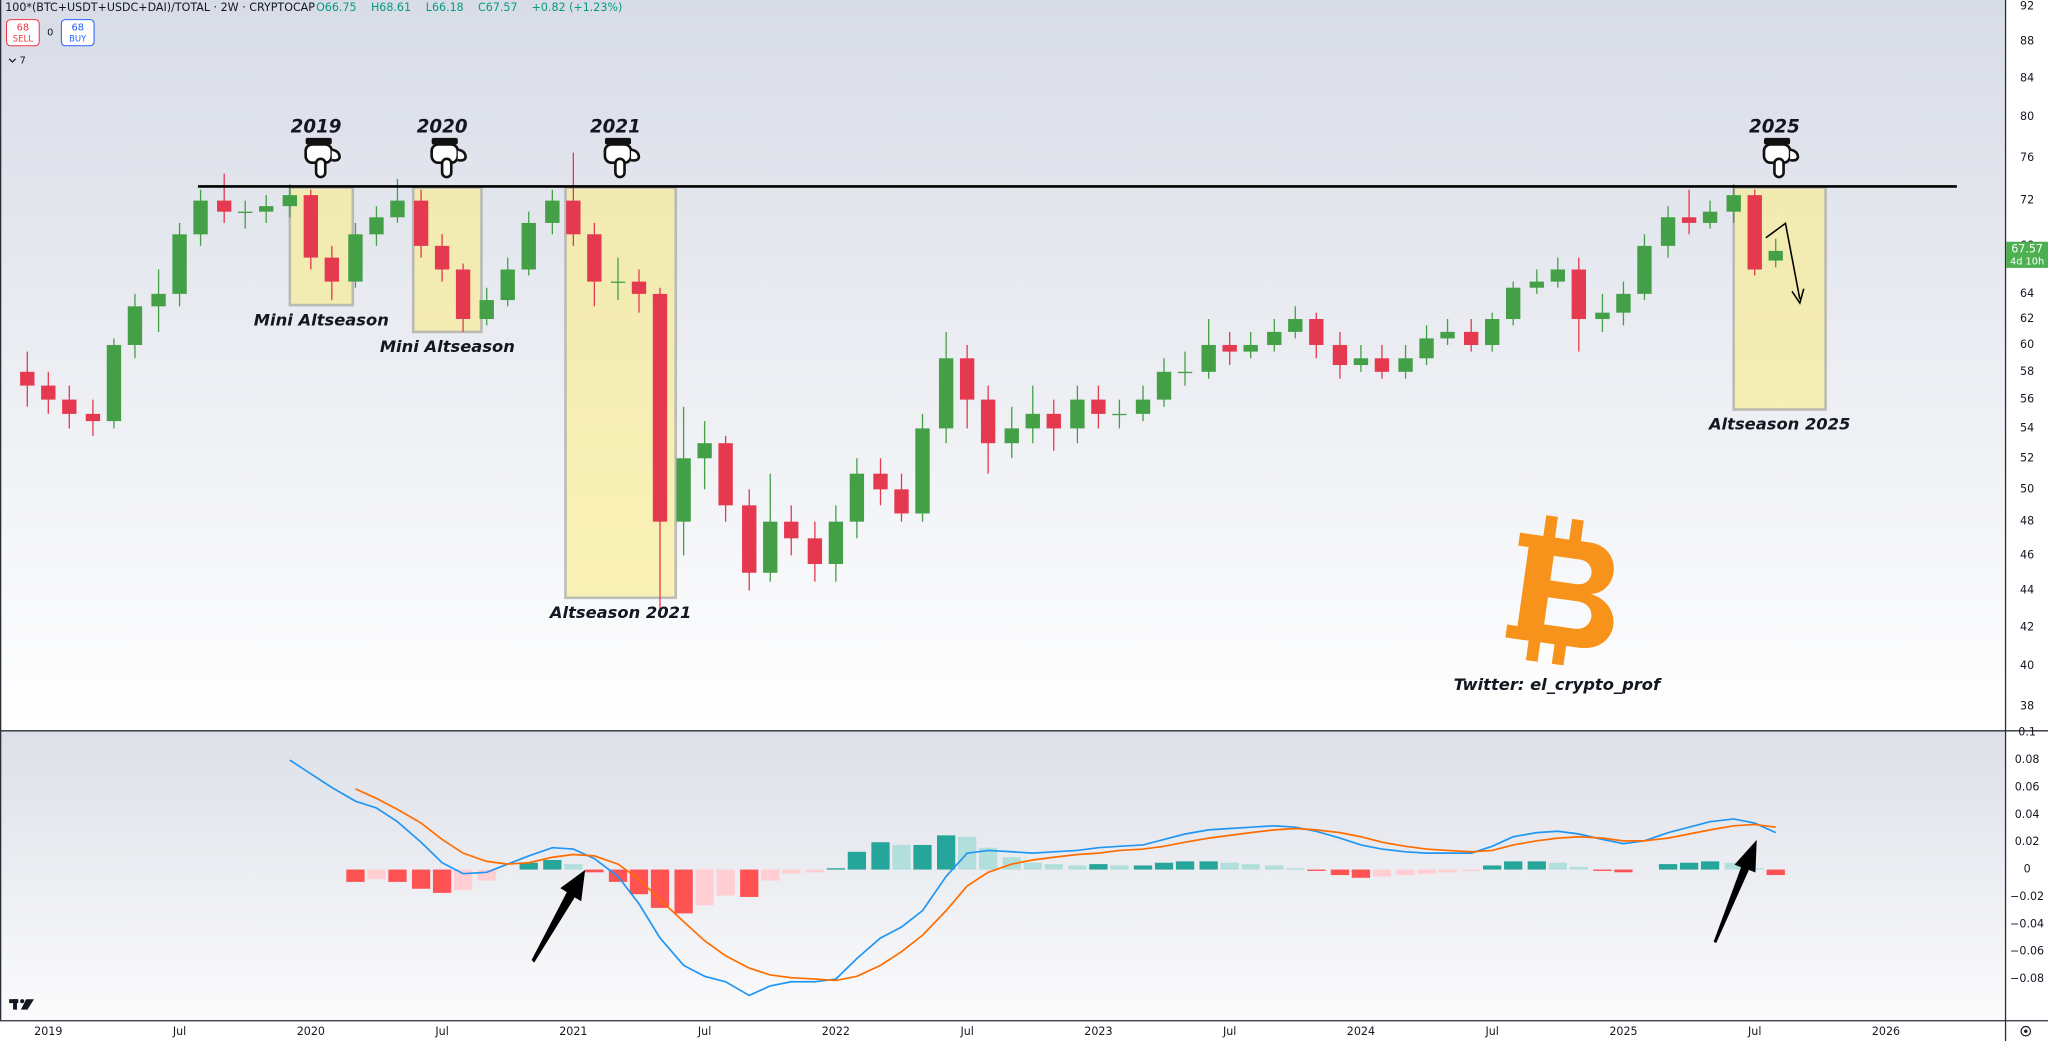  Describe the element at coordinates (318, 141) in the screenshot. I see `hand-cuff` at that location.